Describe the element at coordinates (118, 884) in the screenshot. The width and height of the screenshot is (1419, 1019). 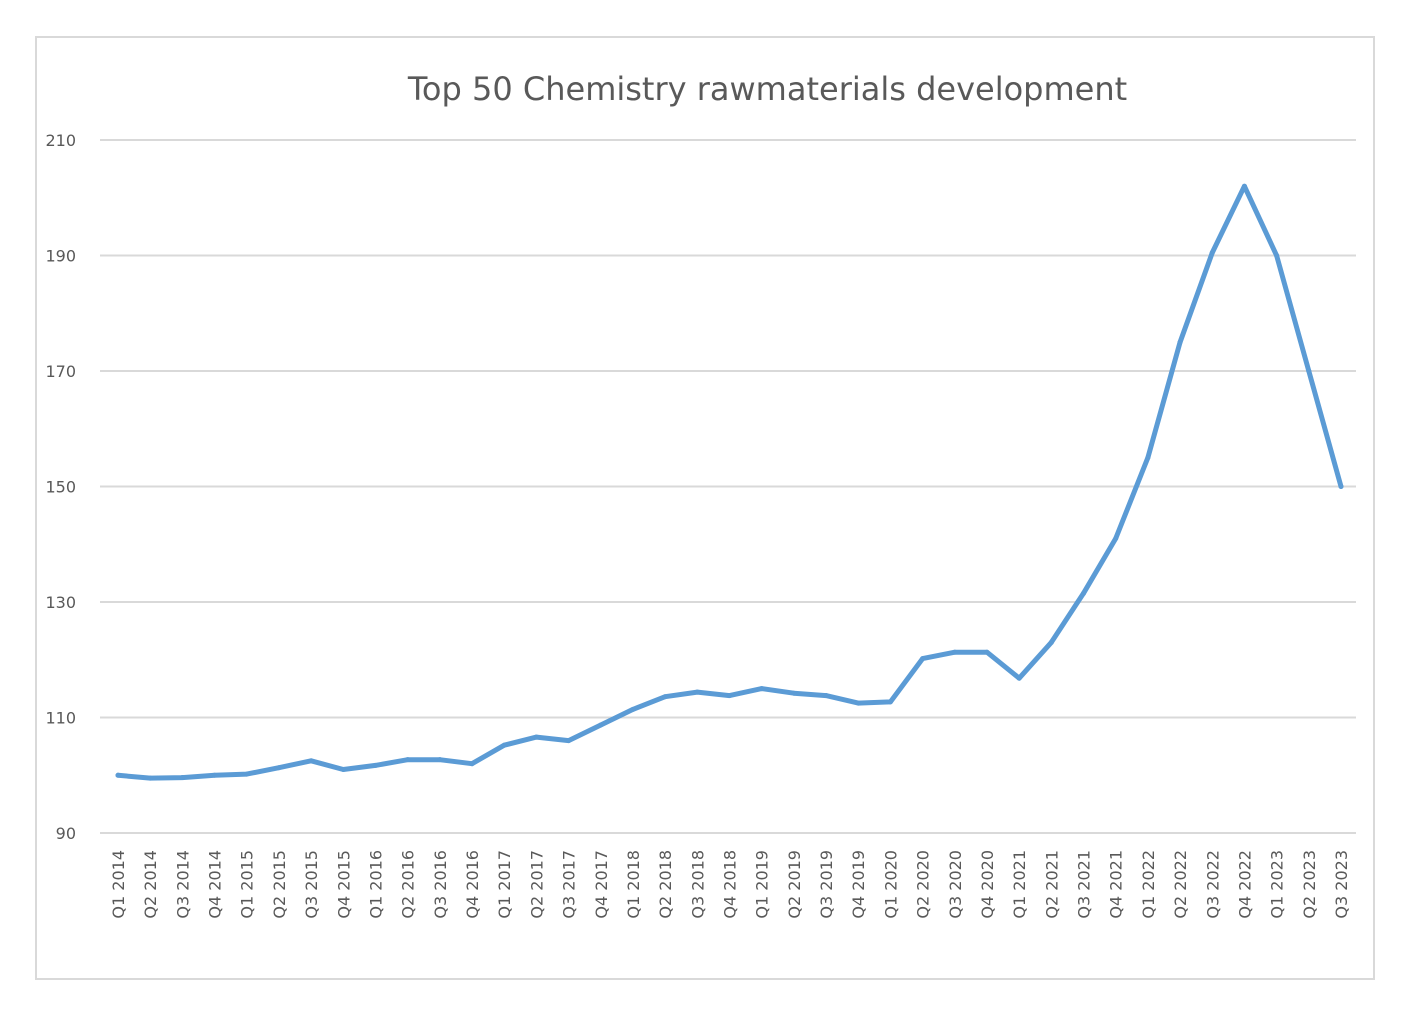
I see `x-tick-label: Q1 2014` at that location.